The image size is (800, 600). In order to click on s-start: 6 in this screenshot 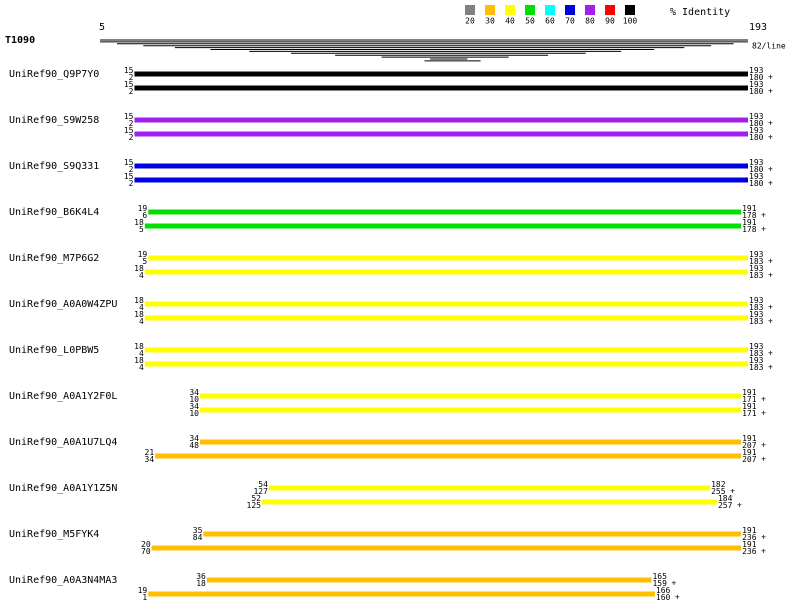, I will do `click(144, 215)`.